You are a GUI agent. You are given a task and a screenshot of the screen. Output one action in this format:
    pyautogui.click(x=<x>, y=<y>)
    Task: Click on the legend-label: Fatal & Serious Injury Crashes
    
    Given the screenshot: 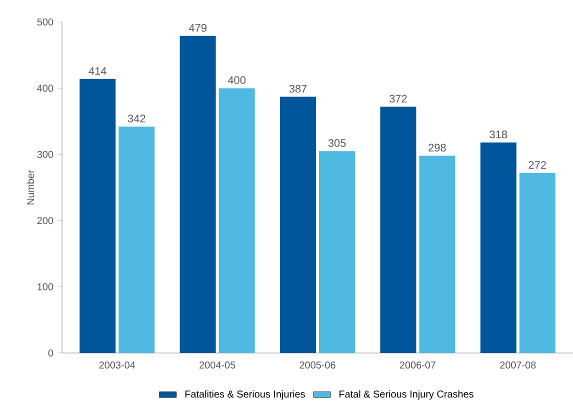 What is the action you would take?
    pyautogui.click(x=407, y=395)
    